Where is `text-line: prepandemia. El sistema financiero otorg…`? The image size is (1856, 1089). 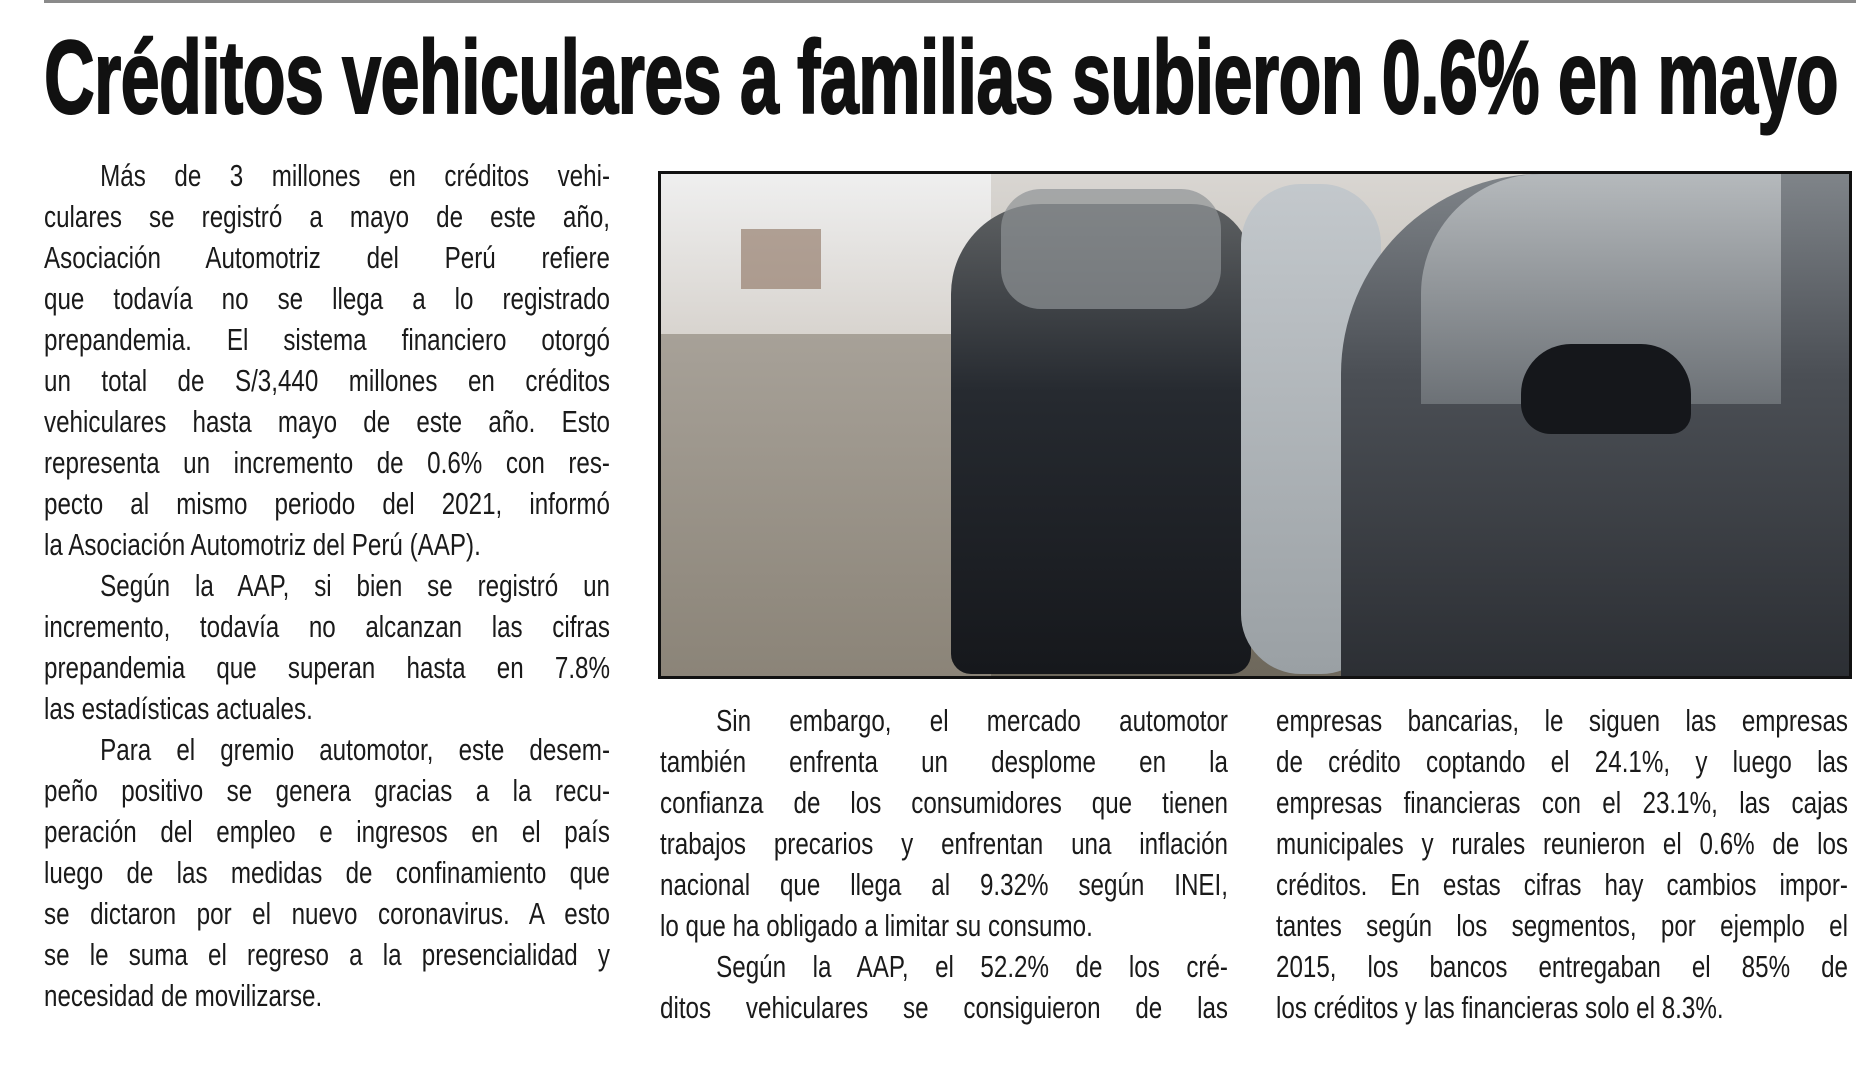 text-line: prepandemia. El sistema financiero otorg… is located at coordinates (327, 339).